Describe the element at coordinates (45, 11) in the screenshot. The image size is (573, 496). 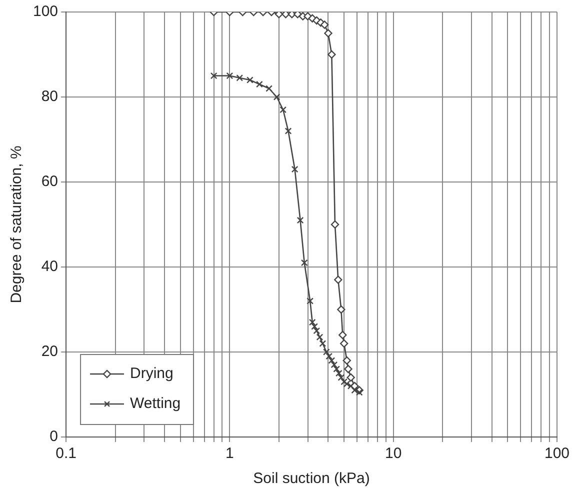
I see `y-tick-label: 100` at that location.